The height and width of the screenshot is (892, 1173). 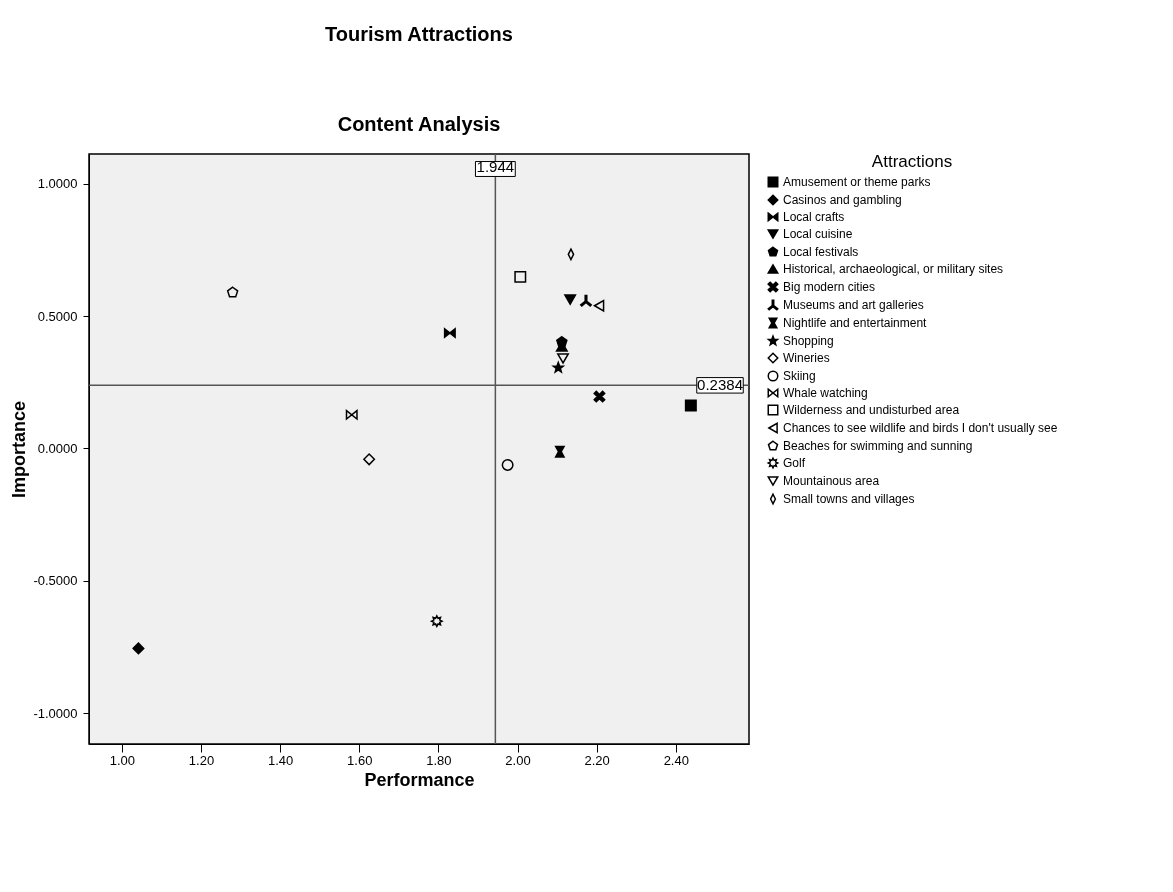 What do you see at coordinates (849, 499) in the screenshot?
I see `legend-label: Small towns and villages` at bounding box center [849, 499].